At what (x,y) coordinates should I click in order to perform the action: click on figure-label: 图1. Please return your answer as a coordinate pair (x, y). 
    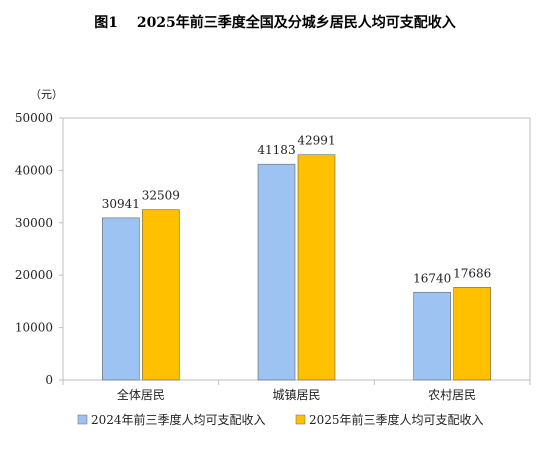
    Looking at the image, I should click on (106, 23).